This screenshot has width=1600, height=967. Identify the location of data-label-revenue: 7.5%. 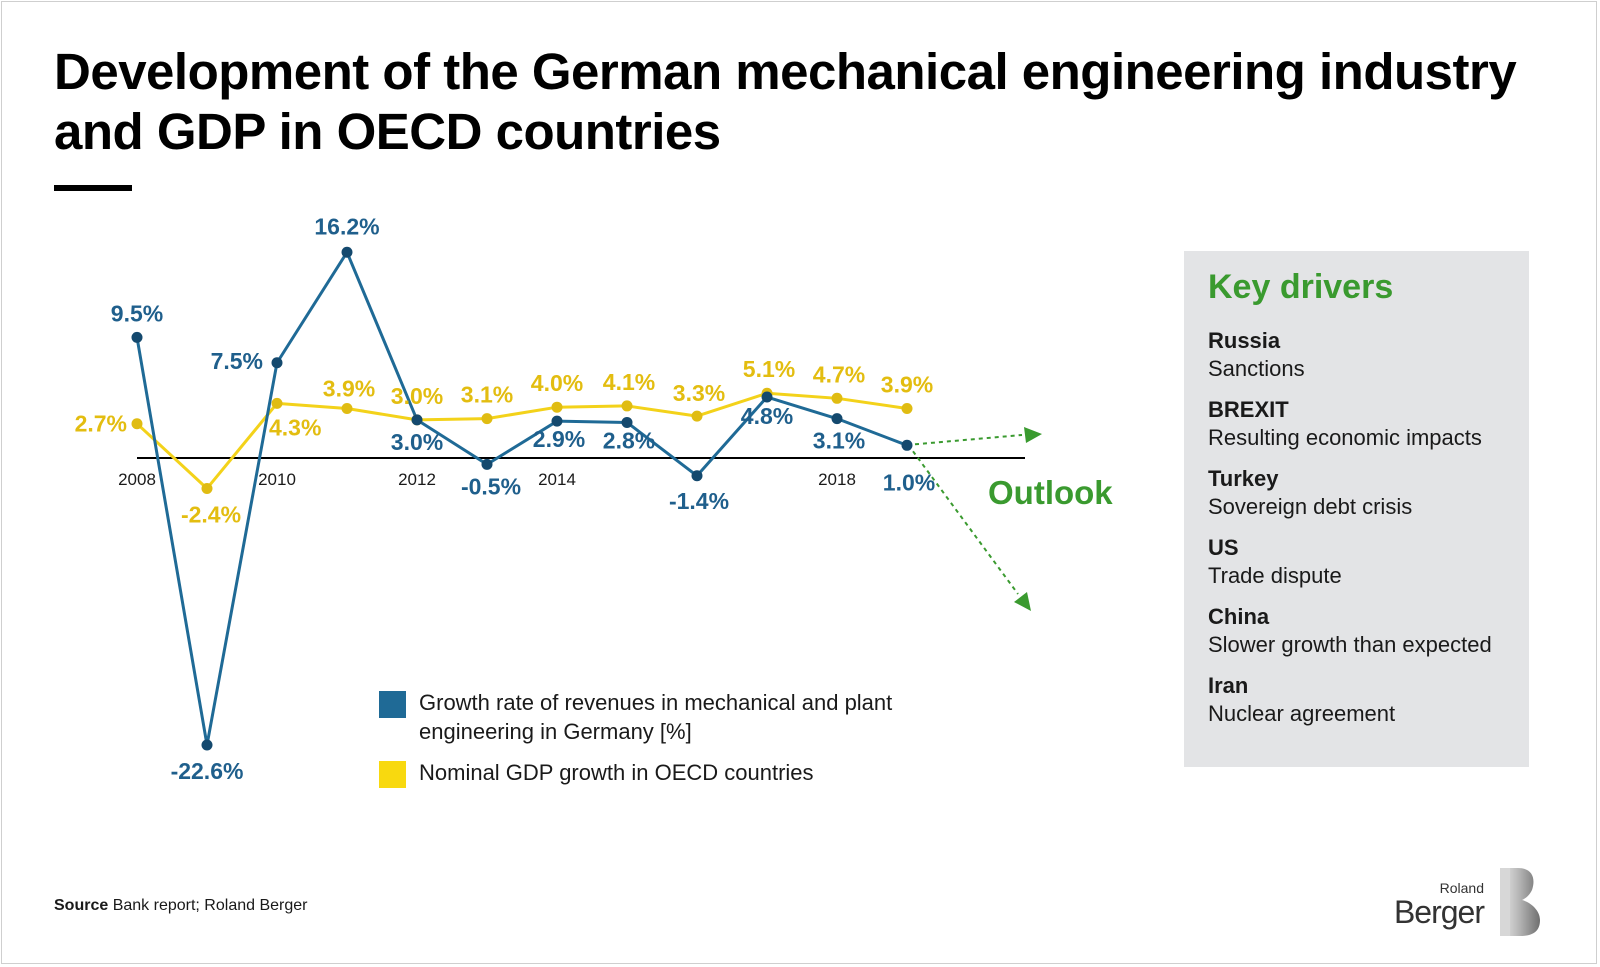
(237, 361).